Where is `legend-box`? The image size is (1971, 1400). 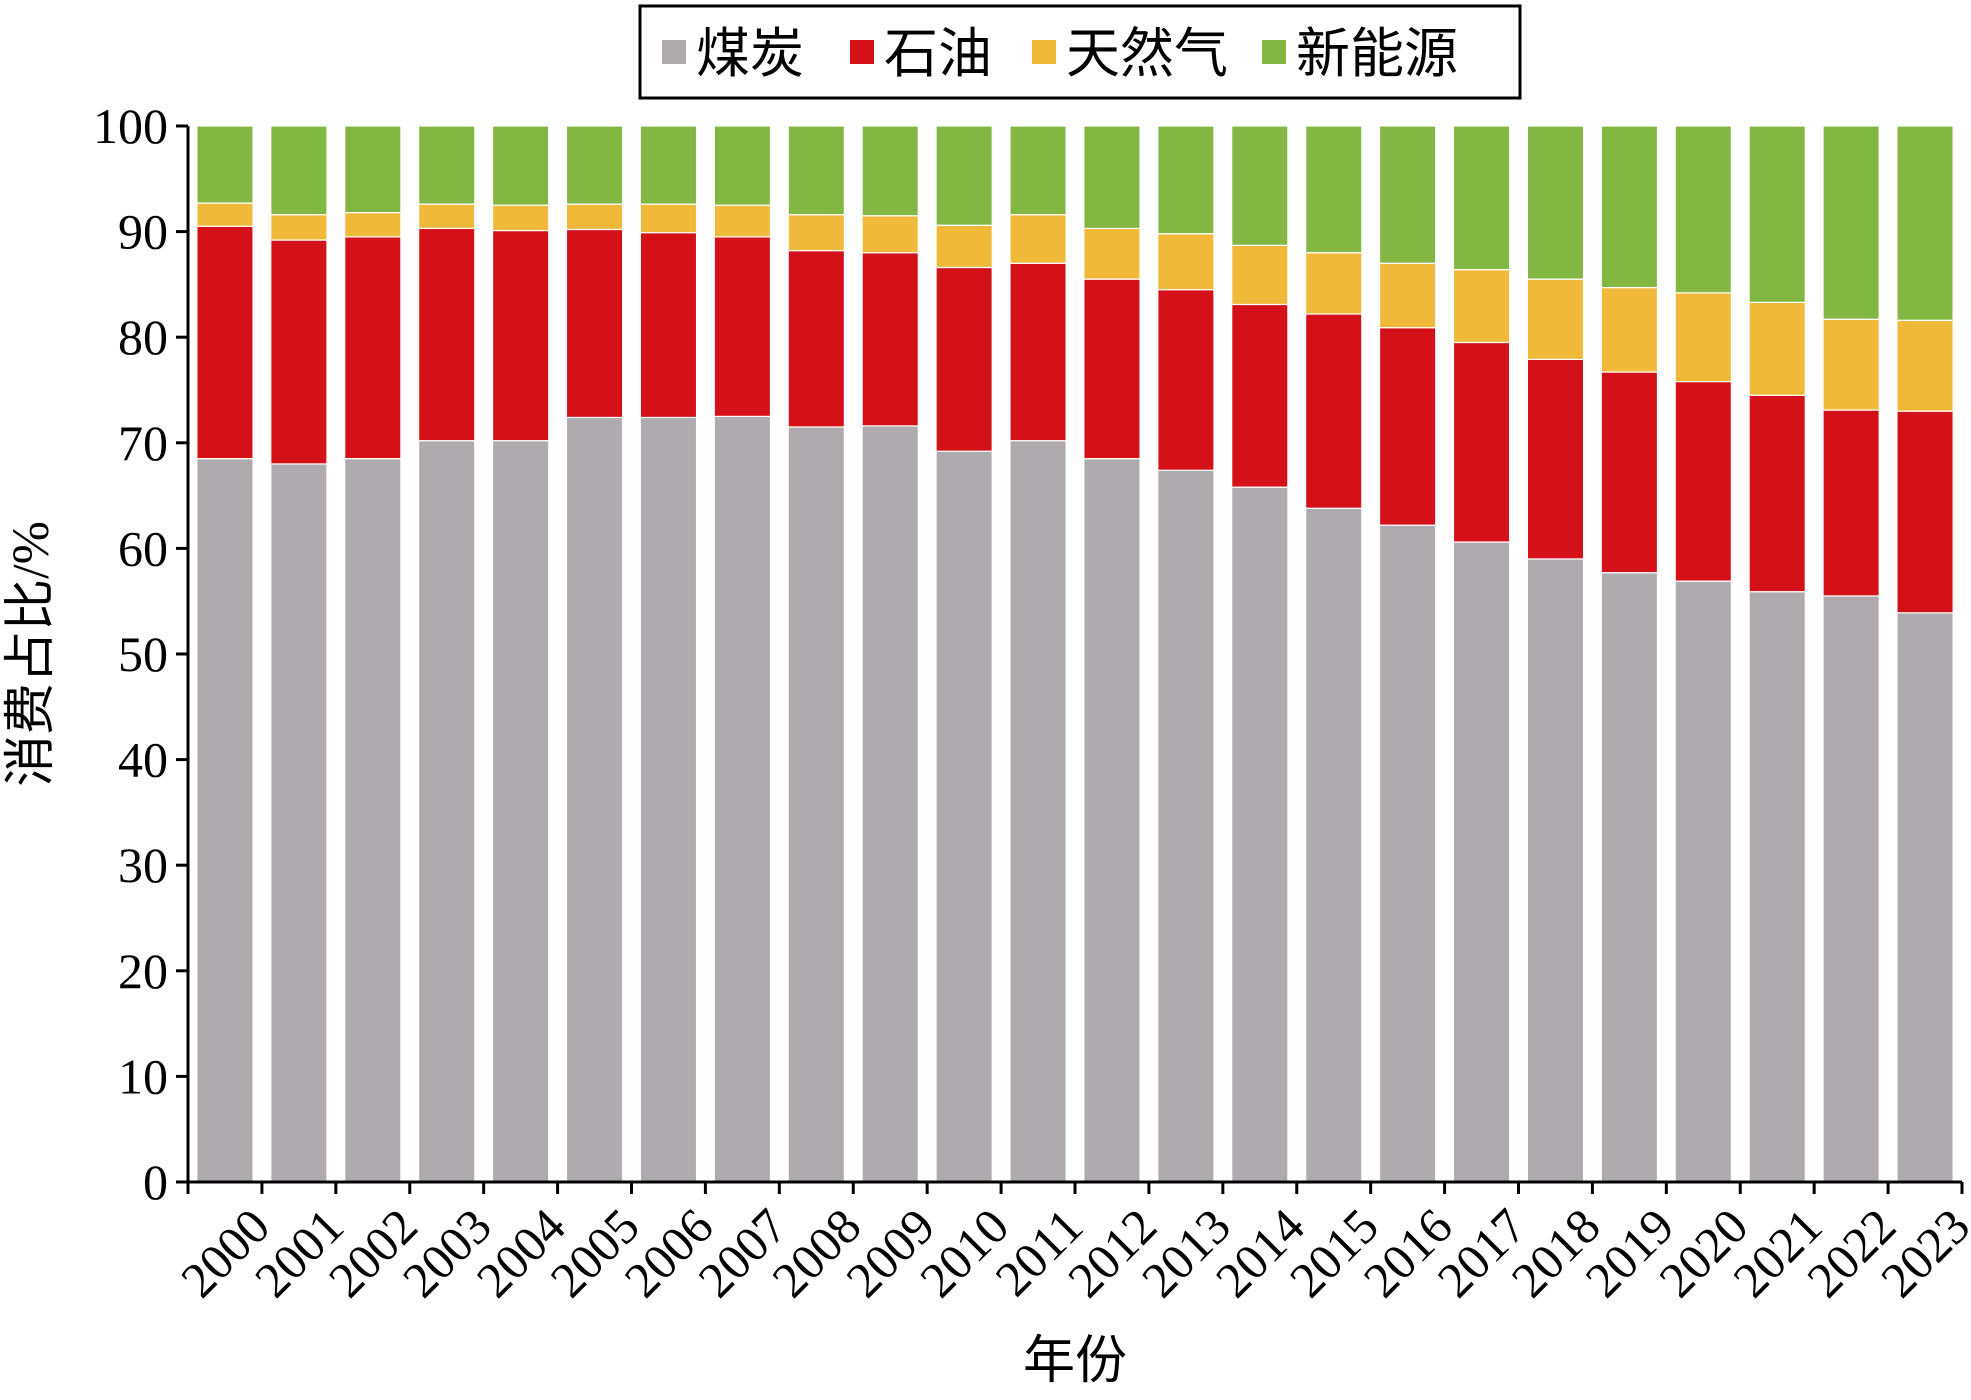
legend-box is located at coordinates (1080, 52).